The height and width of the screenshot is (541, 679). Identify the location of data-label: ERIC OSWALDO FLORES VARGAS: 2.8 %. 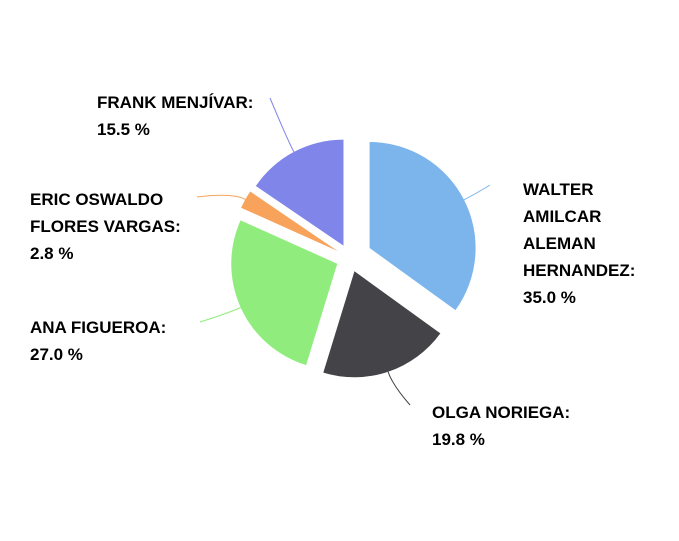
(105, 226).